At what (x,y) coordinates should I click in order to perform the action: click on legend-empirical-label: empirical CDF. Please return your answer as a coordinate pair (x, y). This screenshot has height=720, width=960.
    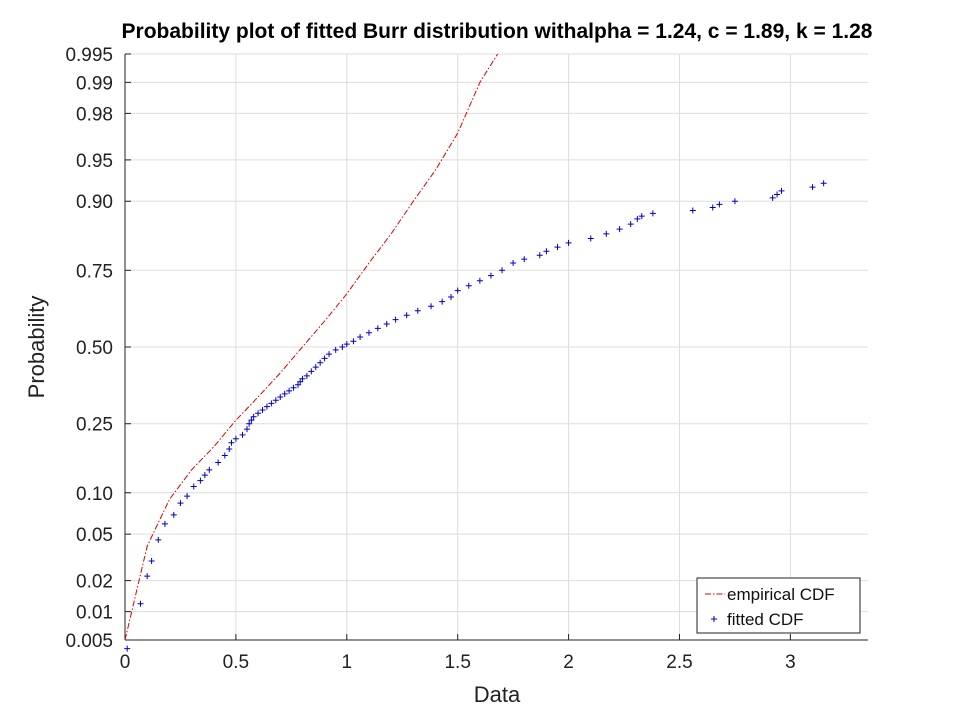
    Looking at the image, I should click on (781, 594).